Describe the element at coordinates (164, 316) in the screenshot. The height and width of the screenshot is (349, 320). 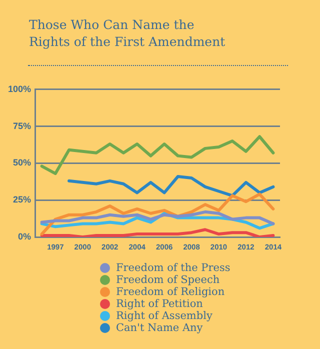
I see `legend-label: Right of Assembly` at that location.